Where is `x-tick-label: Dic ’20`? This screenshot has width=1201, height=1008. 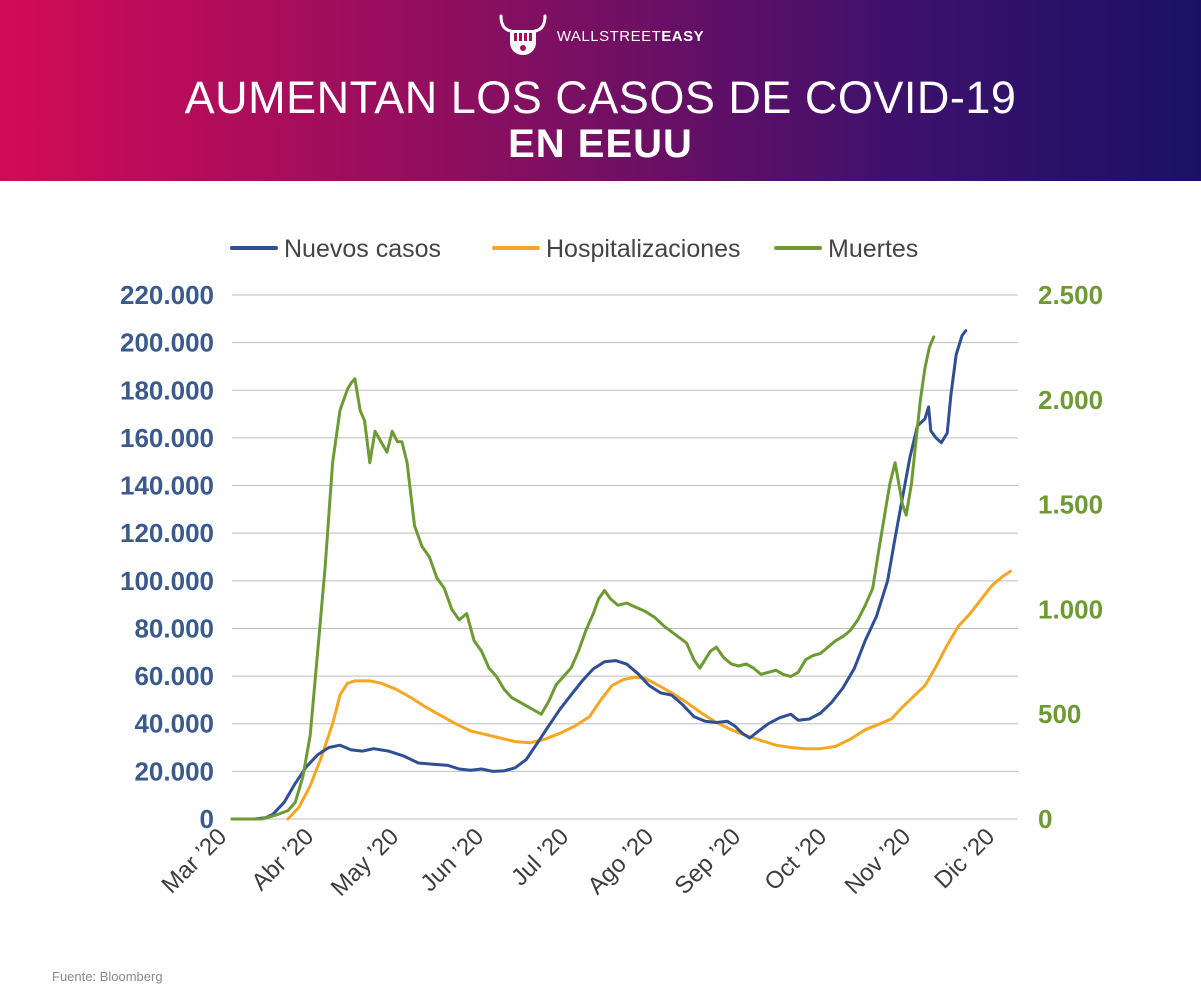
x-tick-label: Dic ’20 is located at coordinates (964, 858).